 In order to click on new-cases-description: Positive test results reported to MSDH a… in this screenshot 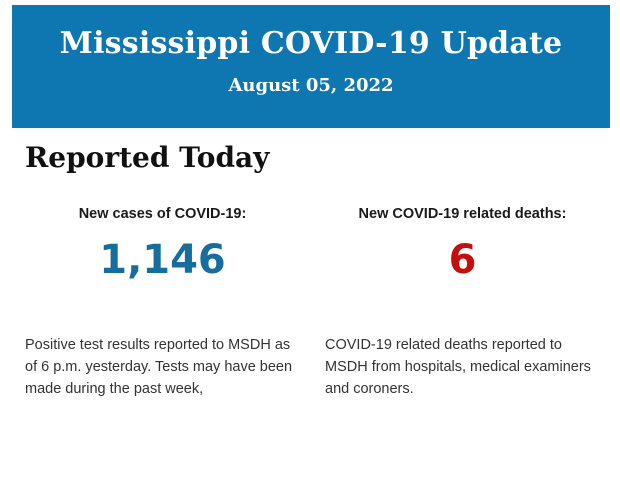, I will do `click(159, 367)`.